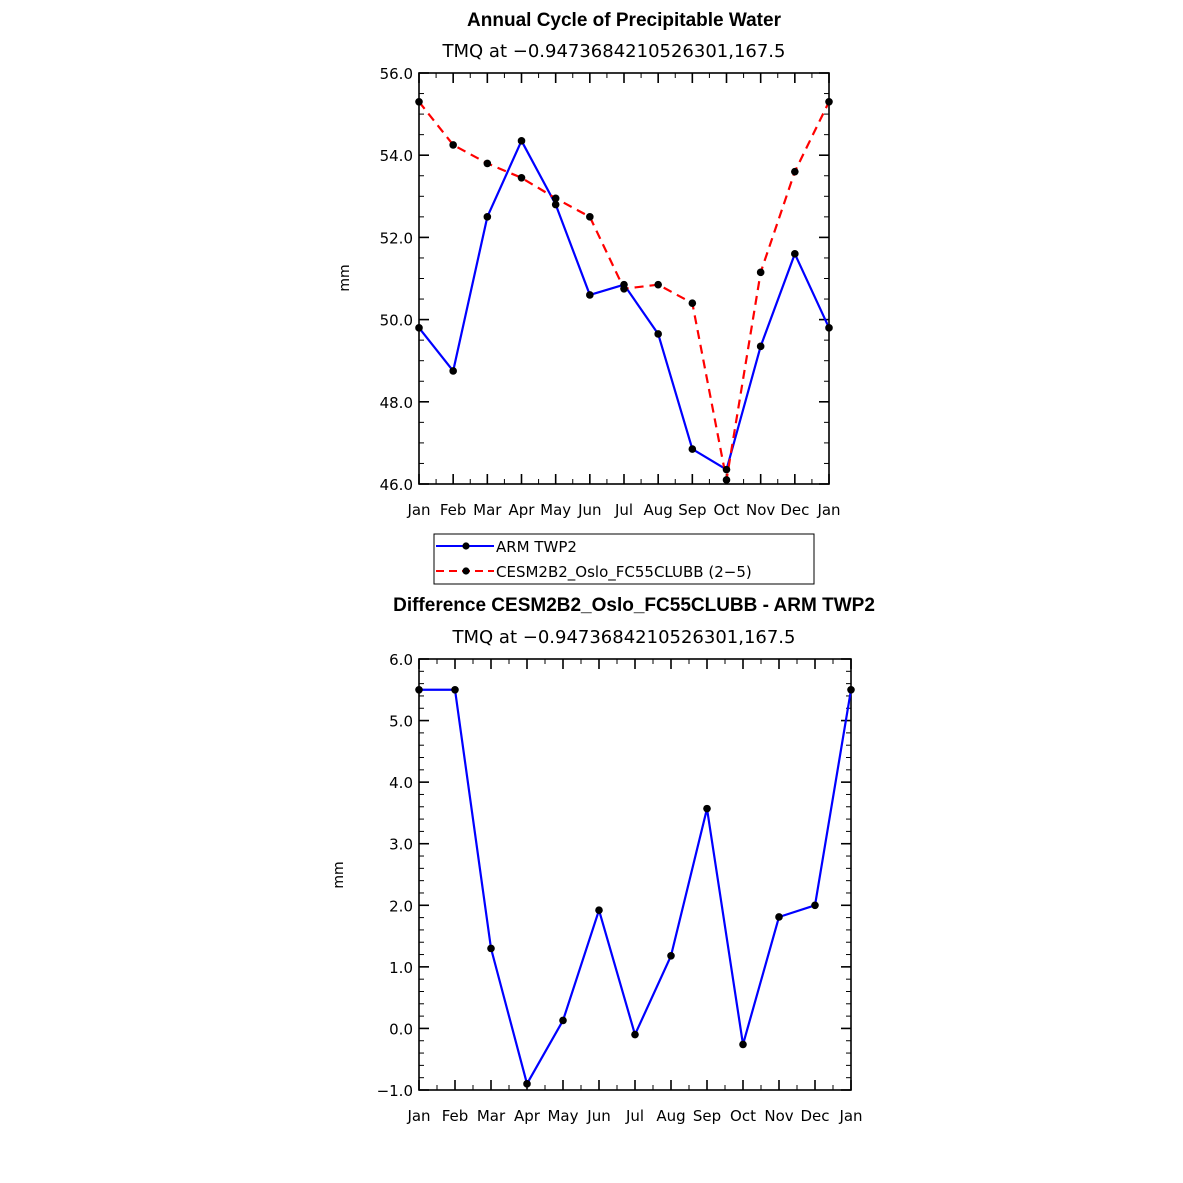 The image size is (1183, 1183). I want to click on top-chart-subtitle: TMQ at −0.9473684210526301,167.5, so click(614, 51).